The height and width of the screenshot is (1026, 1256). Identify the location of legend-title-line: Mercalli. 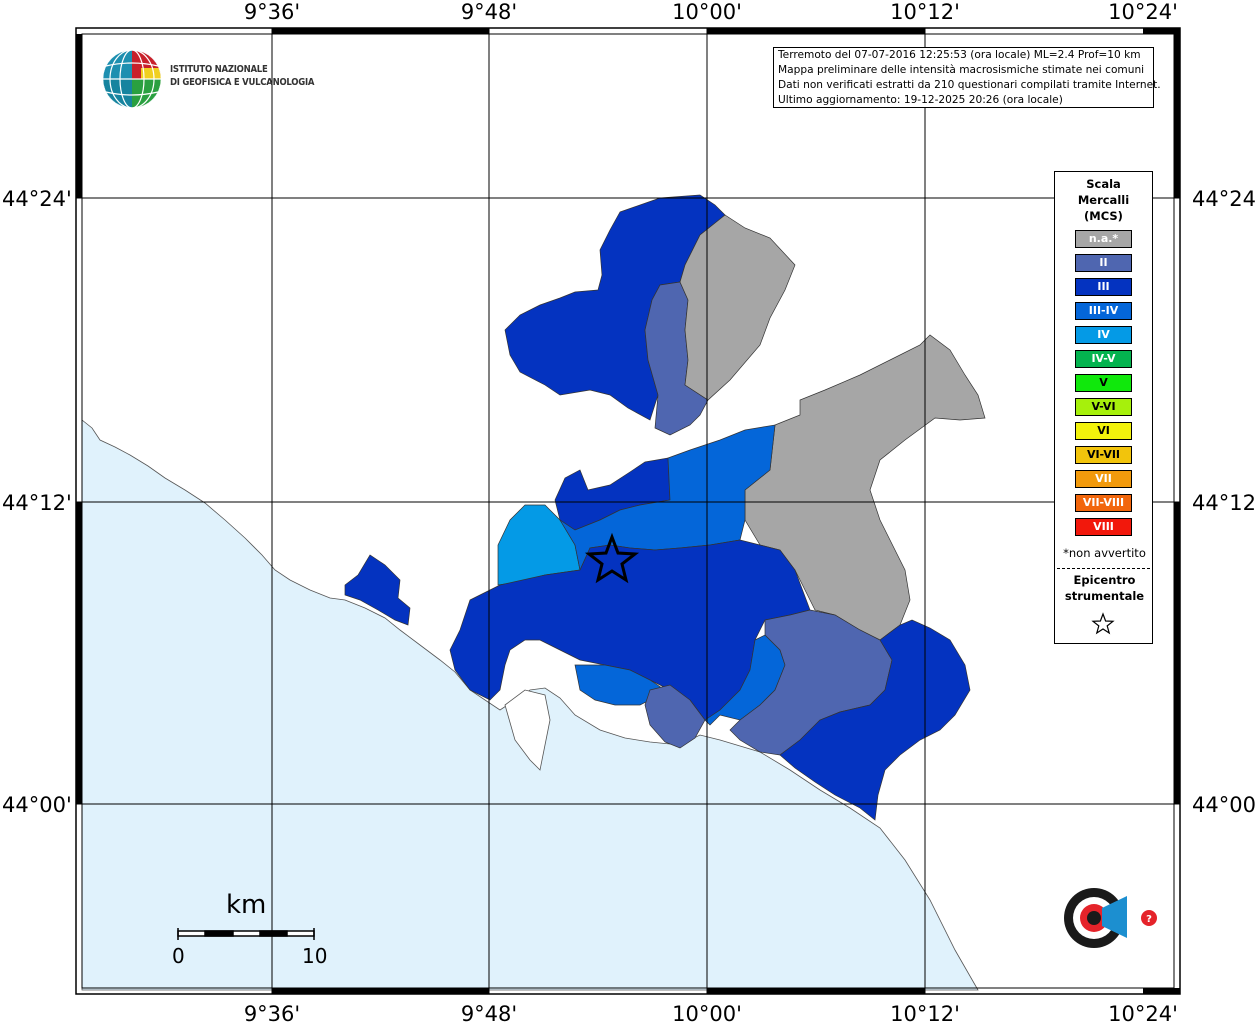
(1103, 200).